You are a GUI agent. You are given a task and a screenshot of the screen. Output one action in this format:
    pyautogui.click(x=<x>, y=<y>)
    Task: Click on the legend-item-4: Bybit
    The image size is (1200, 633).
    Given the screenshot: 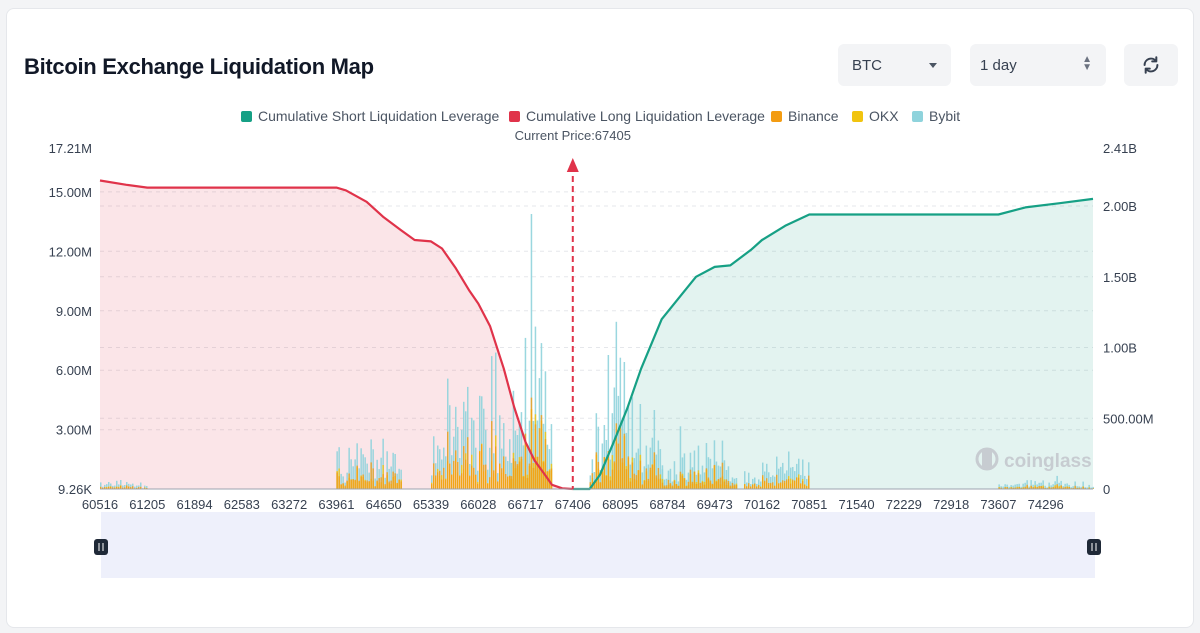 What is the action you would take?
    pyautogui.click(x=936, y=116)
    